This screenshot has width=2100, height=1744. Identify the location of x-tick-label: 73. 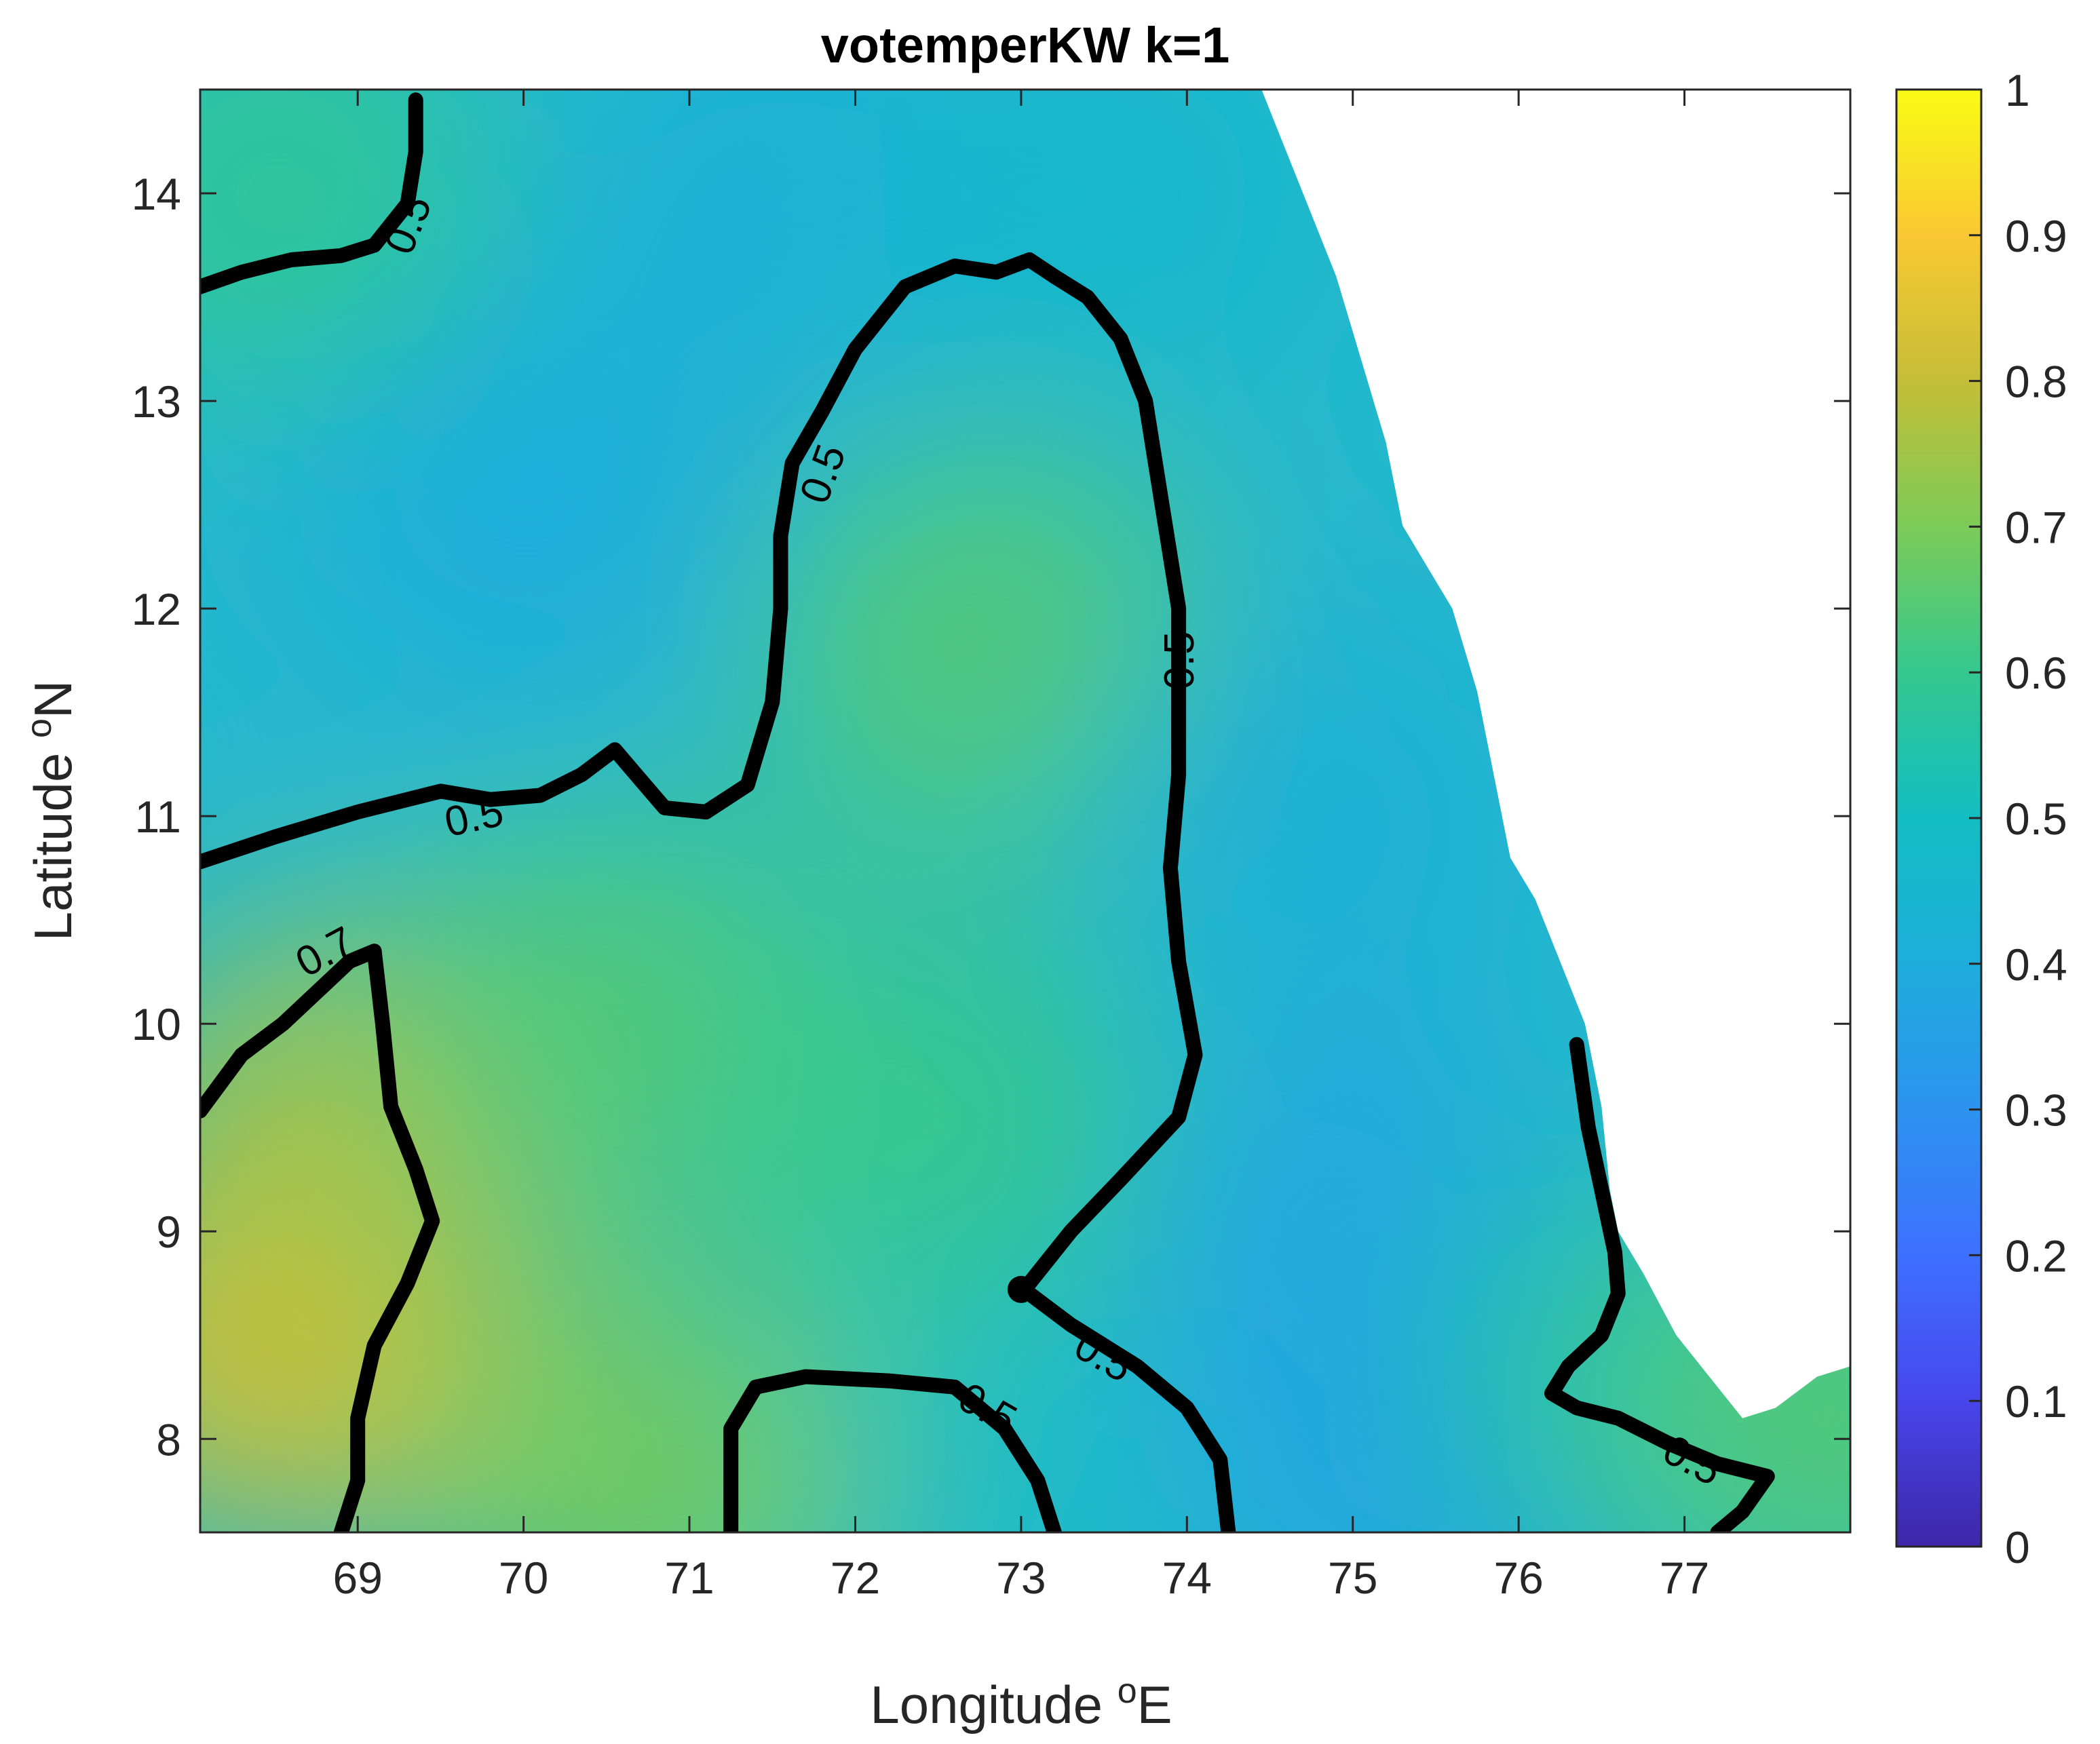
(1021, 1578).